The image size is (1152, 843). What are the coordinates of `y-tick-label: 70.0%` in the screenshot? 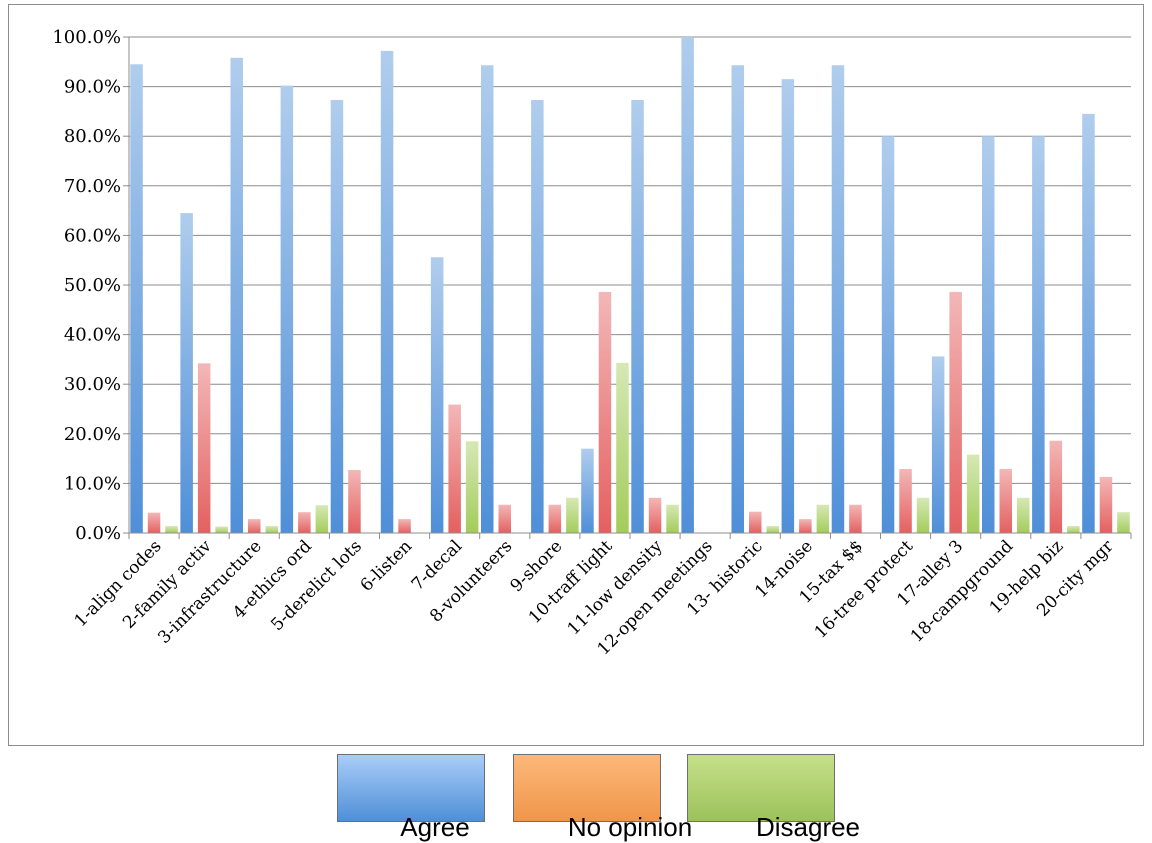 It's located at (92, 186).